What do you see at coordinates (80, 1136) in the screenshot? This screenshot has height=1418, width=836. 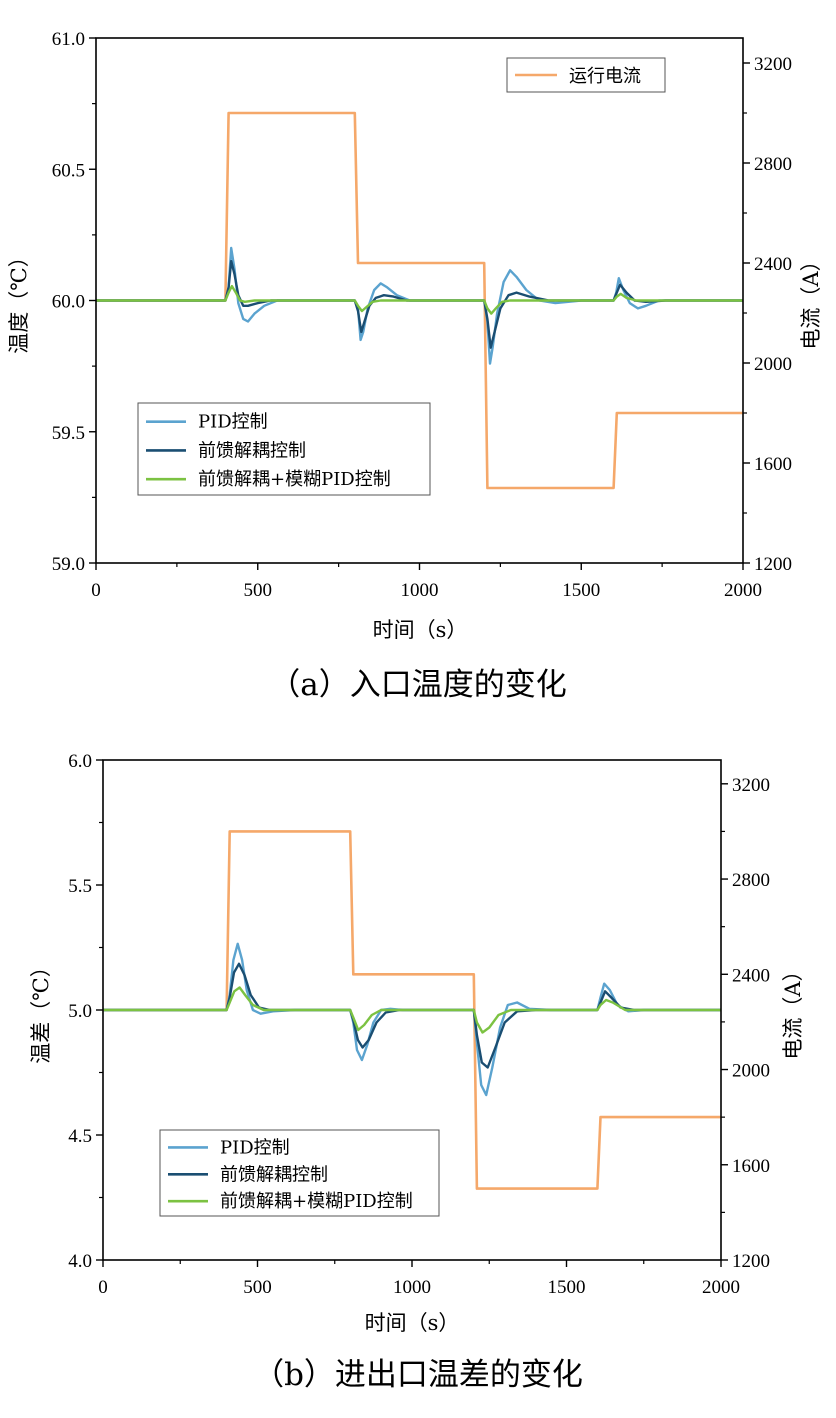 I see `y-tick-label: 4.5` at bounding box center [80, 1136].